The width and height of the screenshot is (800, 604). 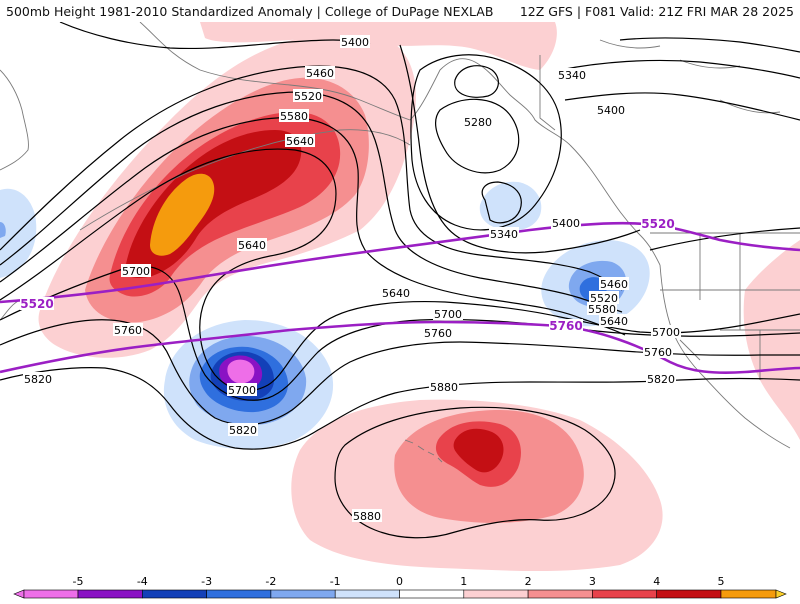 I want to click on legend-tick-label: -5, so click(x=78, y=581).